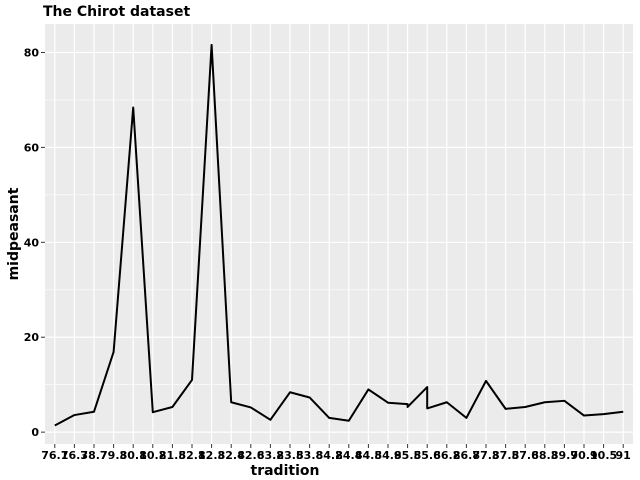 This screenshot has height=480, width=640. I want to click on x-tick-label: 90.5, so click(603, 455).